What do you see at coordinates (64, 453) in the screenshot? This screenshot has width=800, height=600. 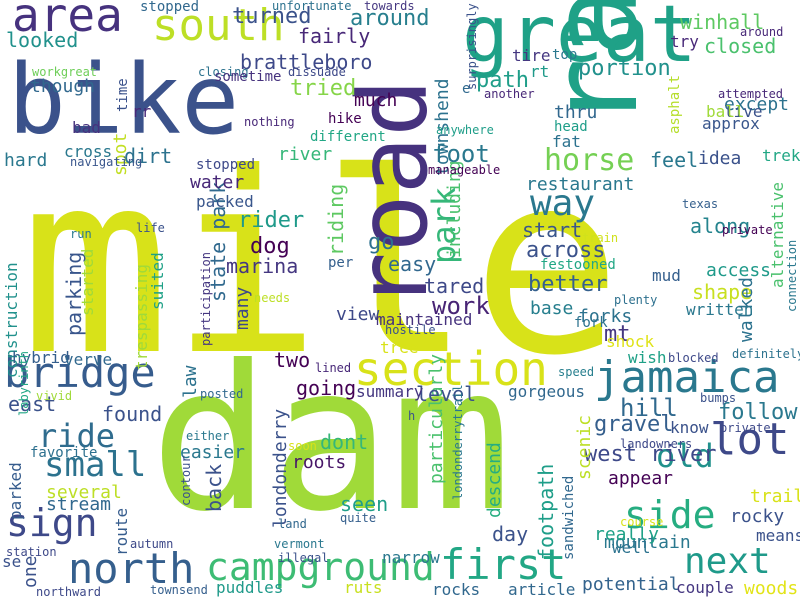 I see `cloud-word-favorite: favorite` at bounding box center [64, 453].